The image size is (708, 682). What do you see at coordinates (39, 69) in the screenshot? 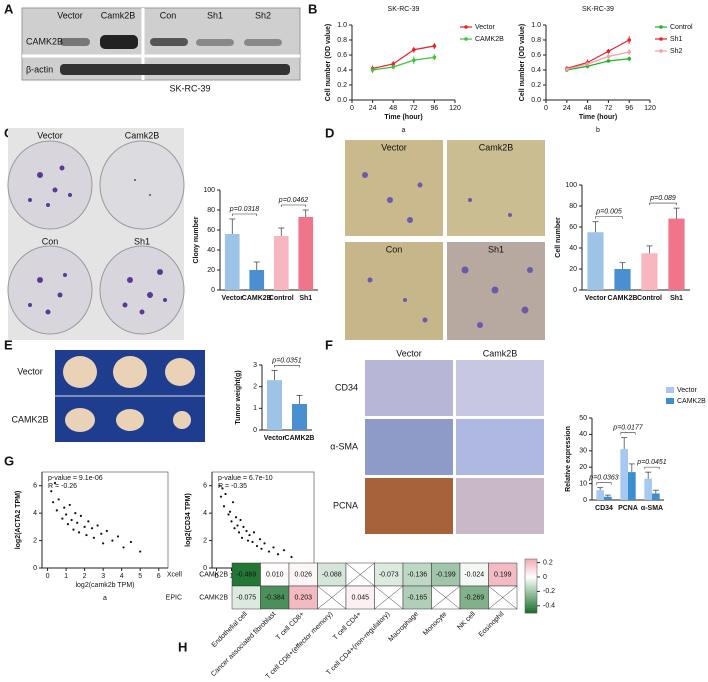
I see `row-label: β-actin` at bounding box center [39, 69].